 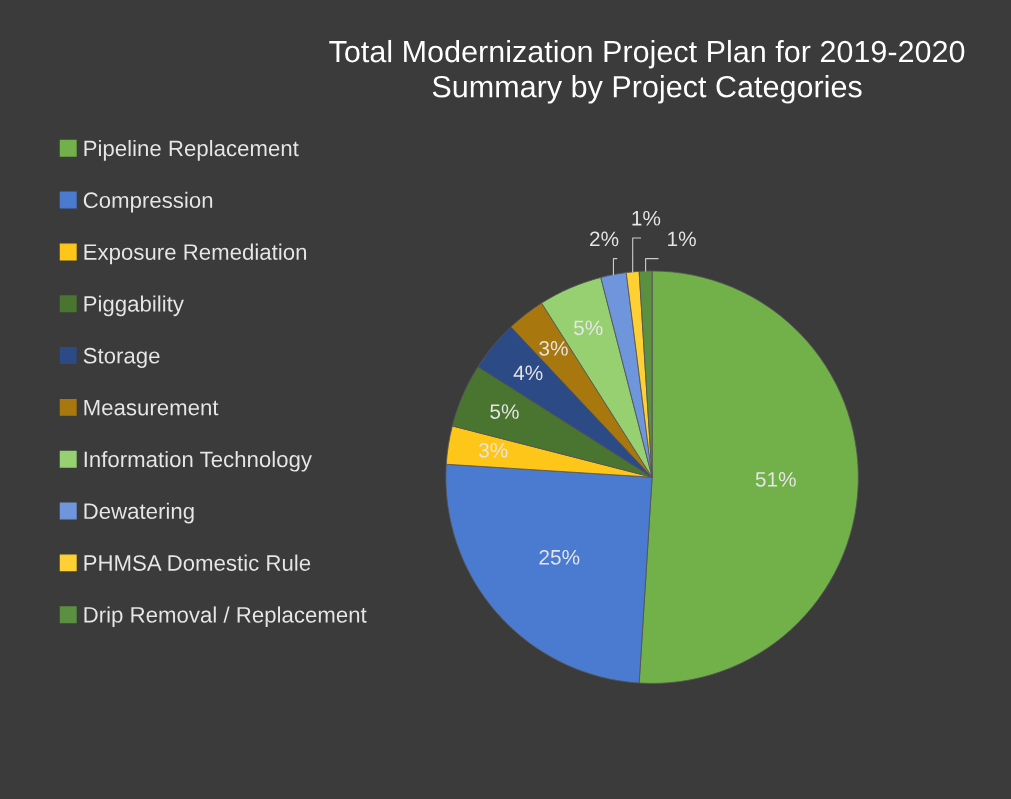 What do you see at coordinates (225, 617) in the screenshot?
I see `legend-label: Drip Removal / Replacement` at bounding box center [225, 617].